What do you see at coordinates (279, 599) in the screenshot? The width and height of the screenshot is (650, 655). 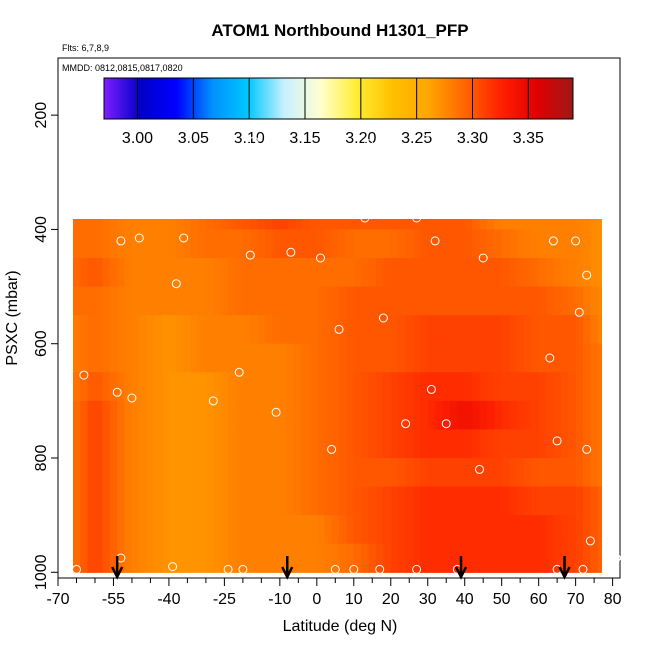 I see `x-tick-label: -10` at bounding box center [279, 599].